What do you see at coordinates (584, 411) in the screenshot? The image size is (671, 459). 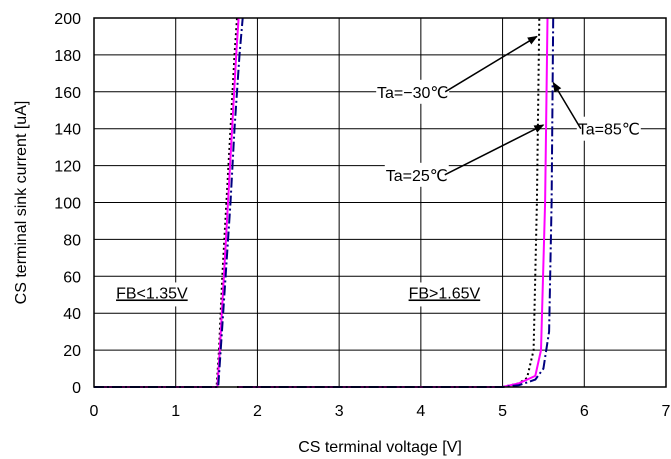 I see `x-tick-label: 6` at bounding box center [584, 411].